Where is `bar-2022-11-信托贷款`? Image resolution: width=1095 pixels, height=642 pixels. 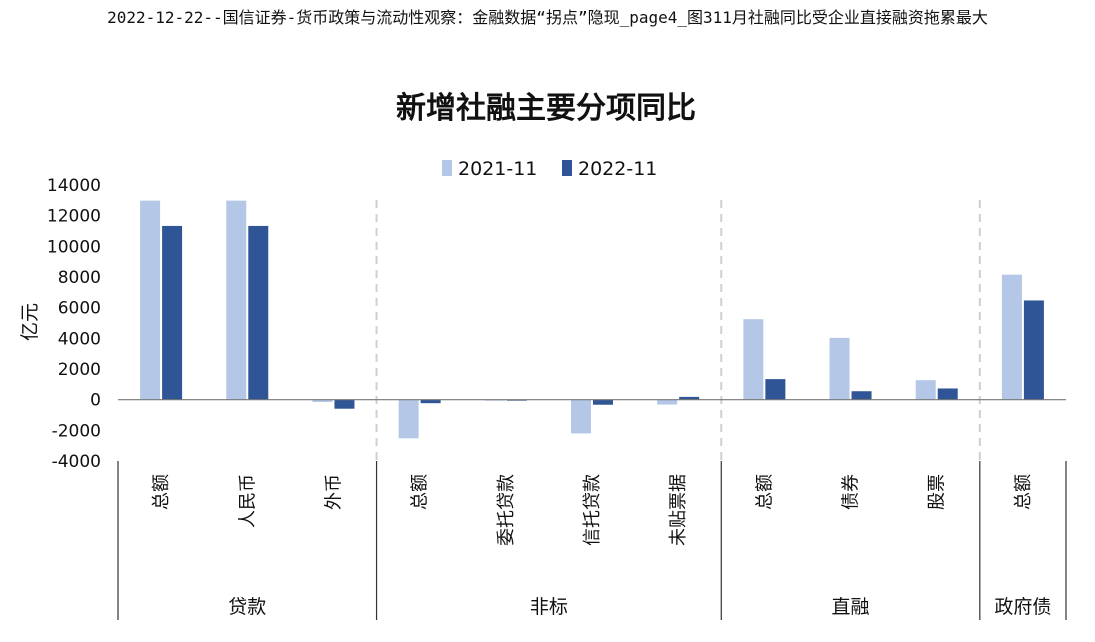 bar-2022-11-信托贷款 is located at coordinates (603, 402).